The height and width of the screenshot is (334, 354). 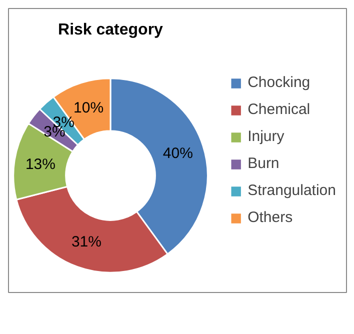 I want to click on legend-label: Others, so click(x=270, y=217).